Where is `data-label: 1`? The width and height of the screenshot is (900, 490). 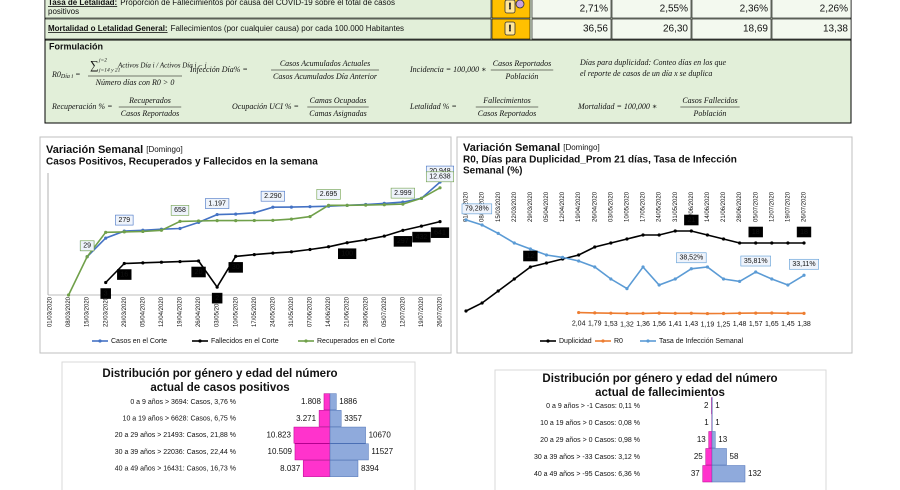 data-label: 1 is located at coordinates (706, 422).